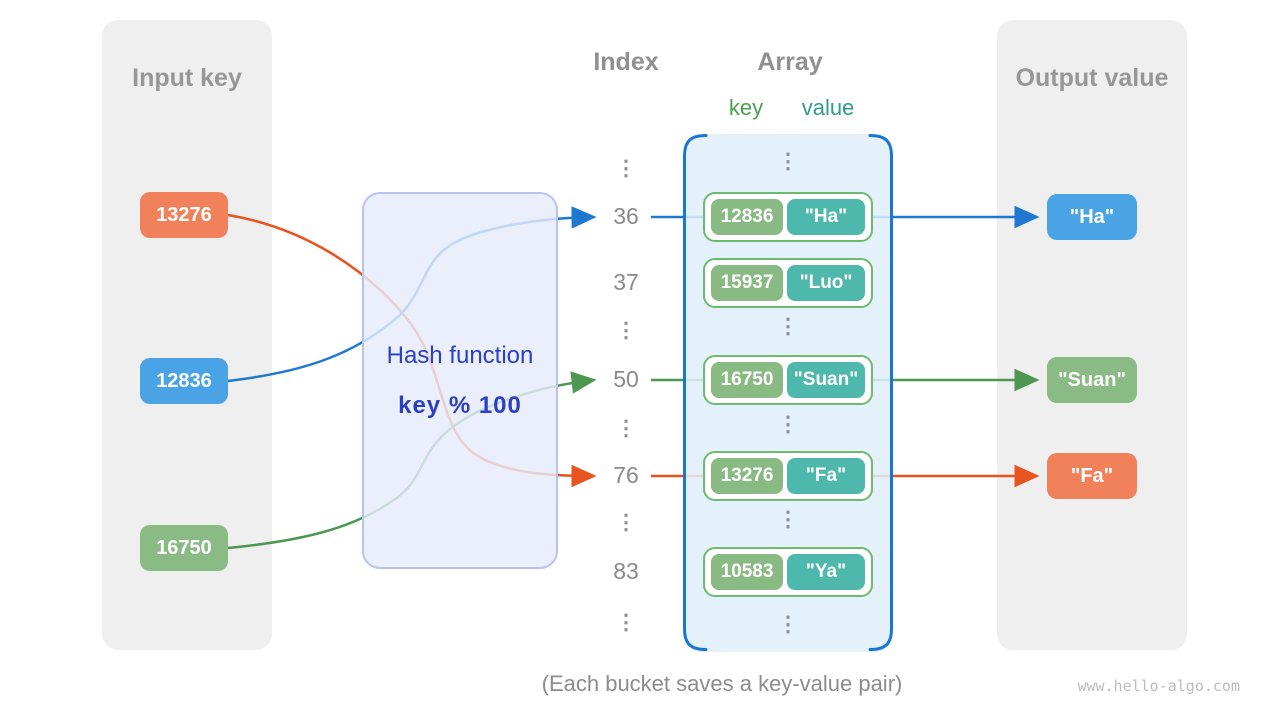 This screenshot has width=1280, height=720. Describe the element at coordinates (826, 283) in the screenshot. I see `bucket-value-badge: "Luo"` at that location.